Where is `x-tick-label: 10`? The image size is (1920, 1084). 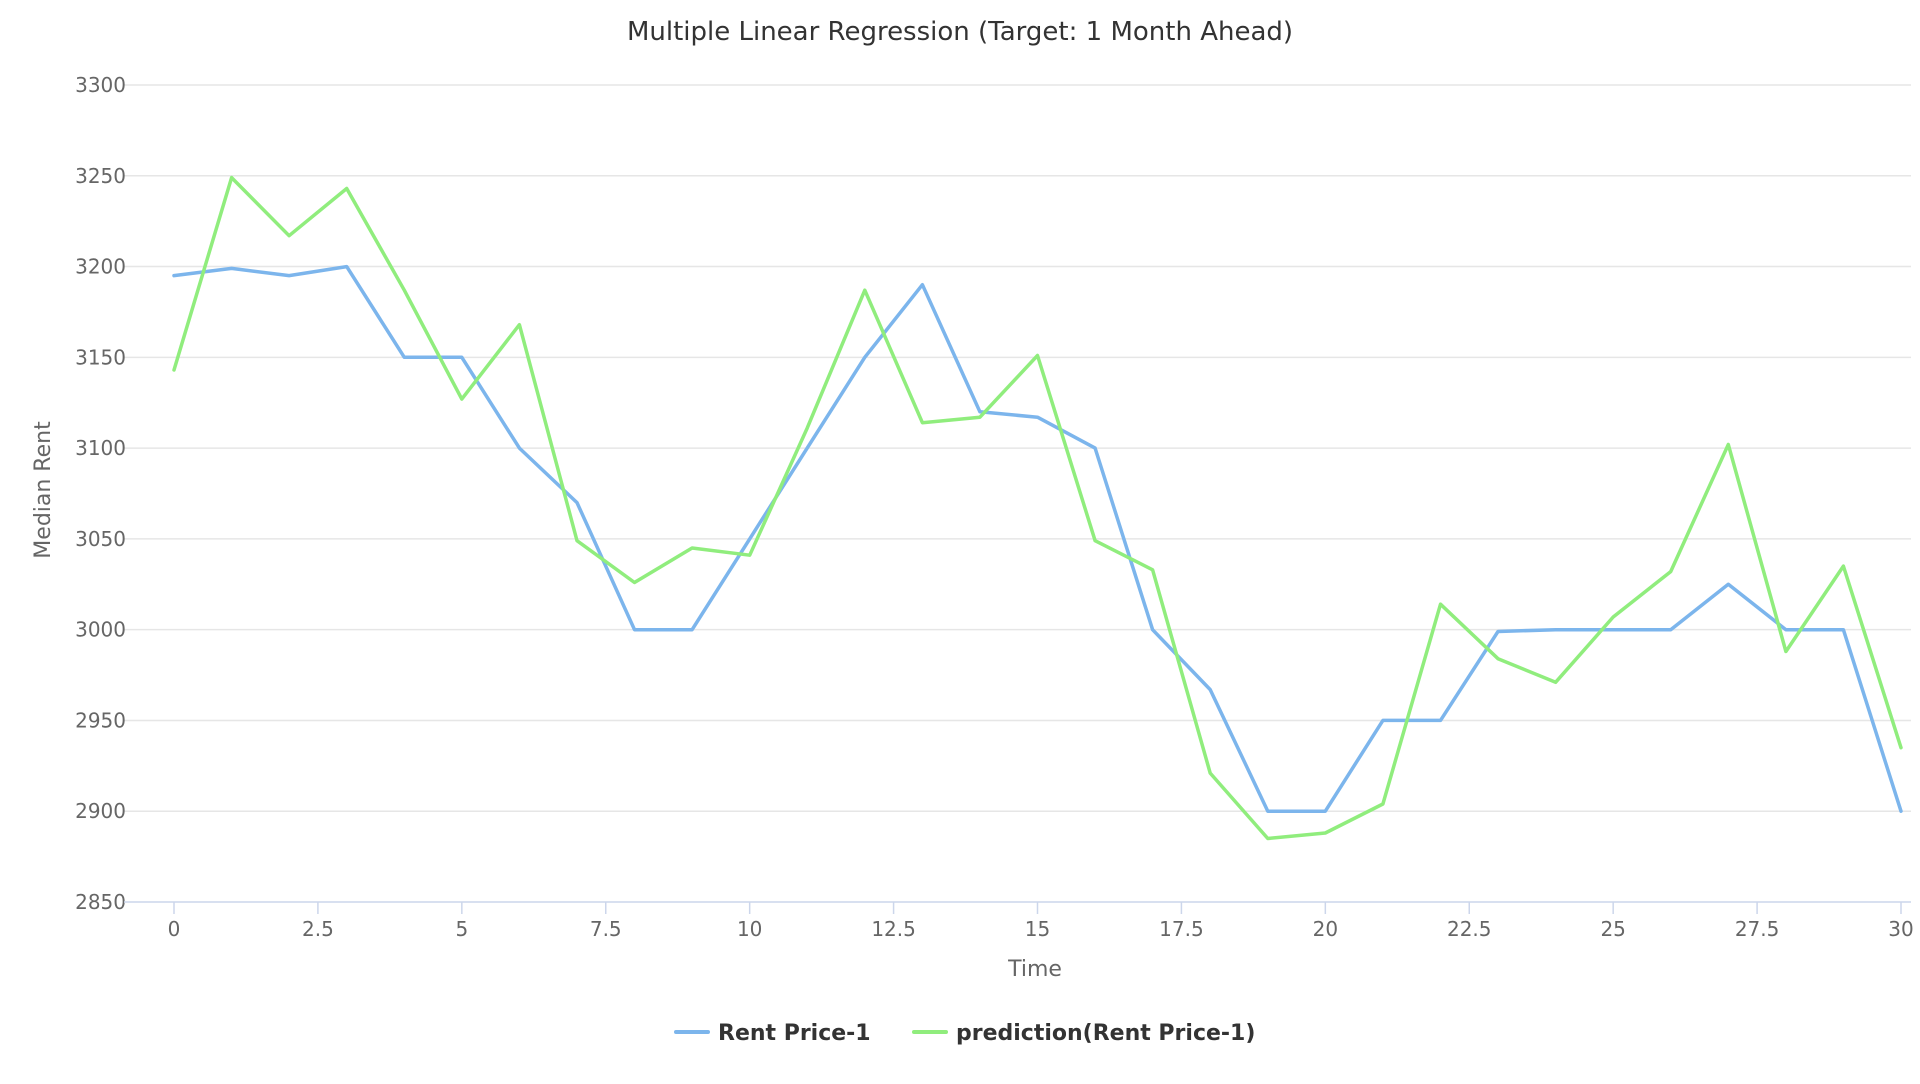
x-tick-label: 10 is located at coordinates (749, 929).